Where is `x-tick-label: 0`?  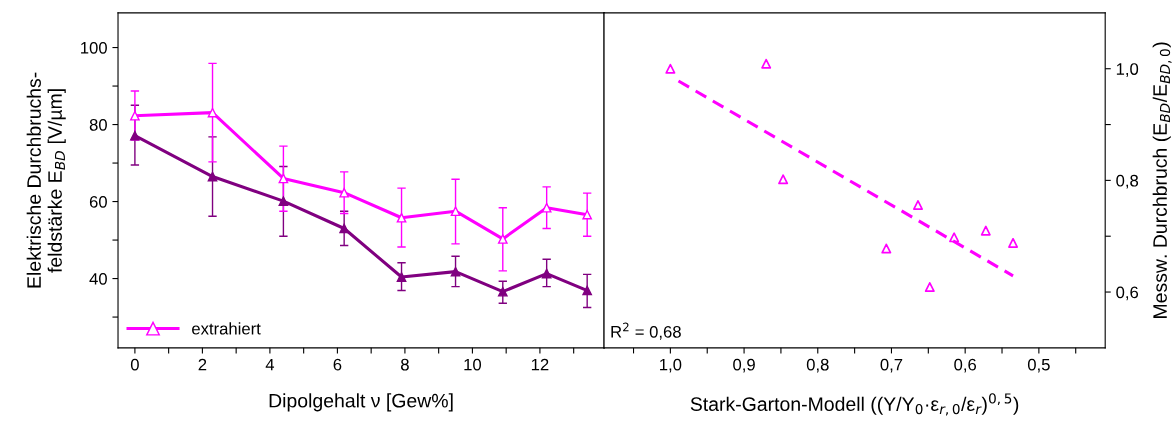 x-tick-label: 0 is located at coordinates (134, 364).